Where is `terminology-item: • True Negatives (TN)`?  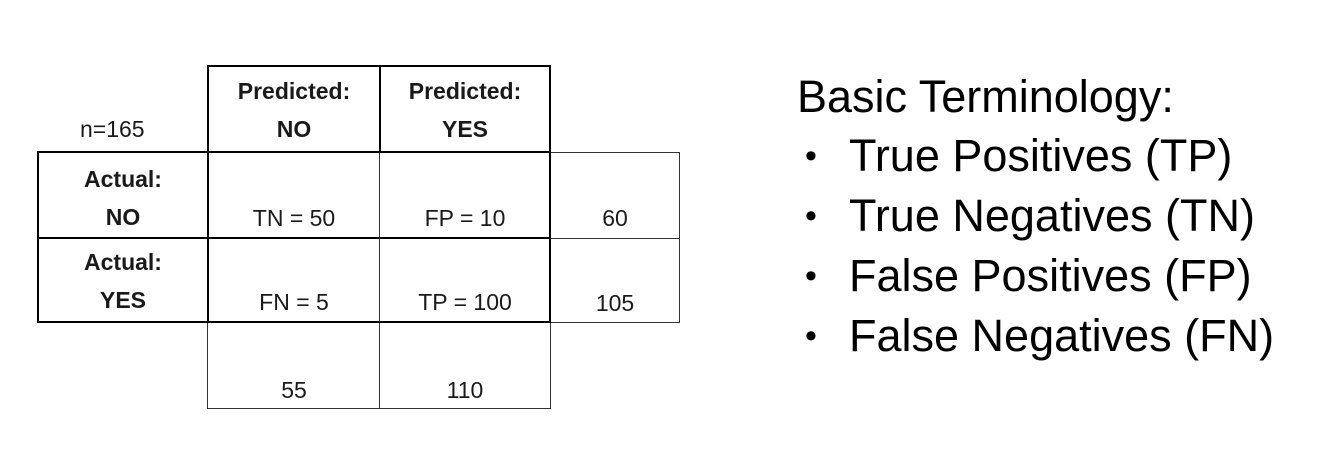 terminology-item: • True Negatives (TN) is located at coordinates (1035, 216).